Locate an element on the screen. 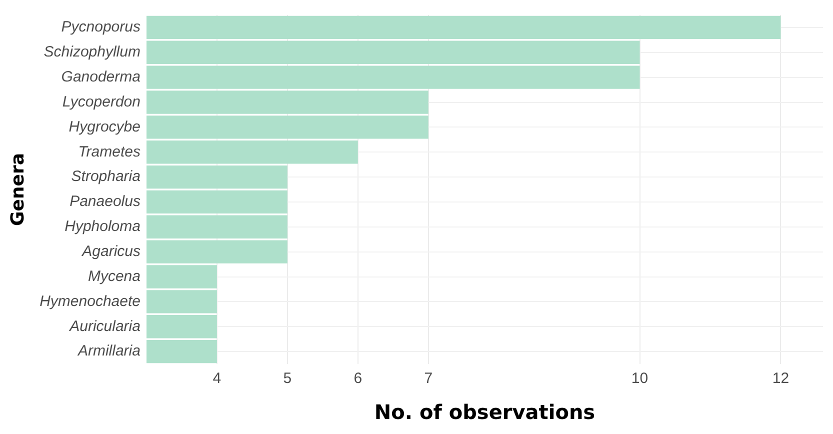 Image resolution: width=833 pixels, height=434 pixels. y-tick-label: Auricularia is located at coordinates (104, 326).